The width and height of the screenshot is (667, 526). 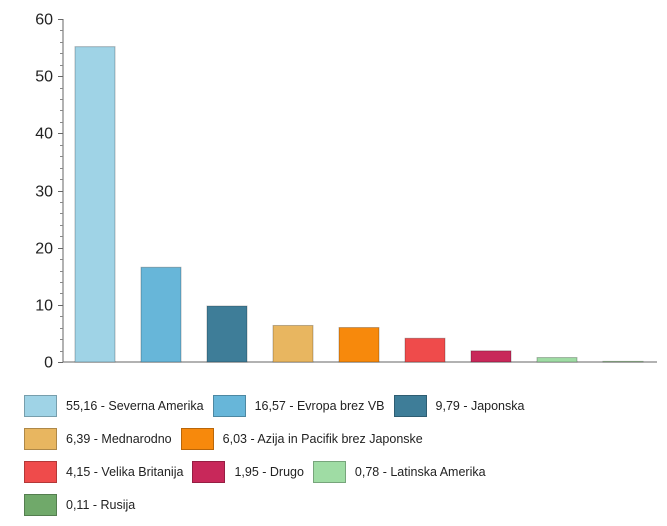 I want to click on legend-item: 6,03 - Azija in Pacifik brez Japonske, so click(x=301, y=439).